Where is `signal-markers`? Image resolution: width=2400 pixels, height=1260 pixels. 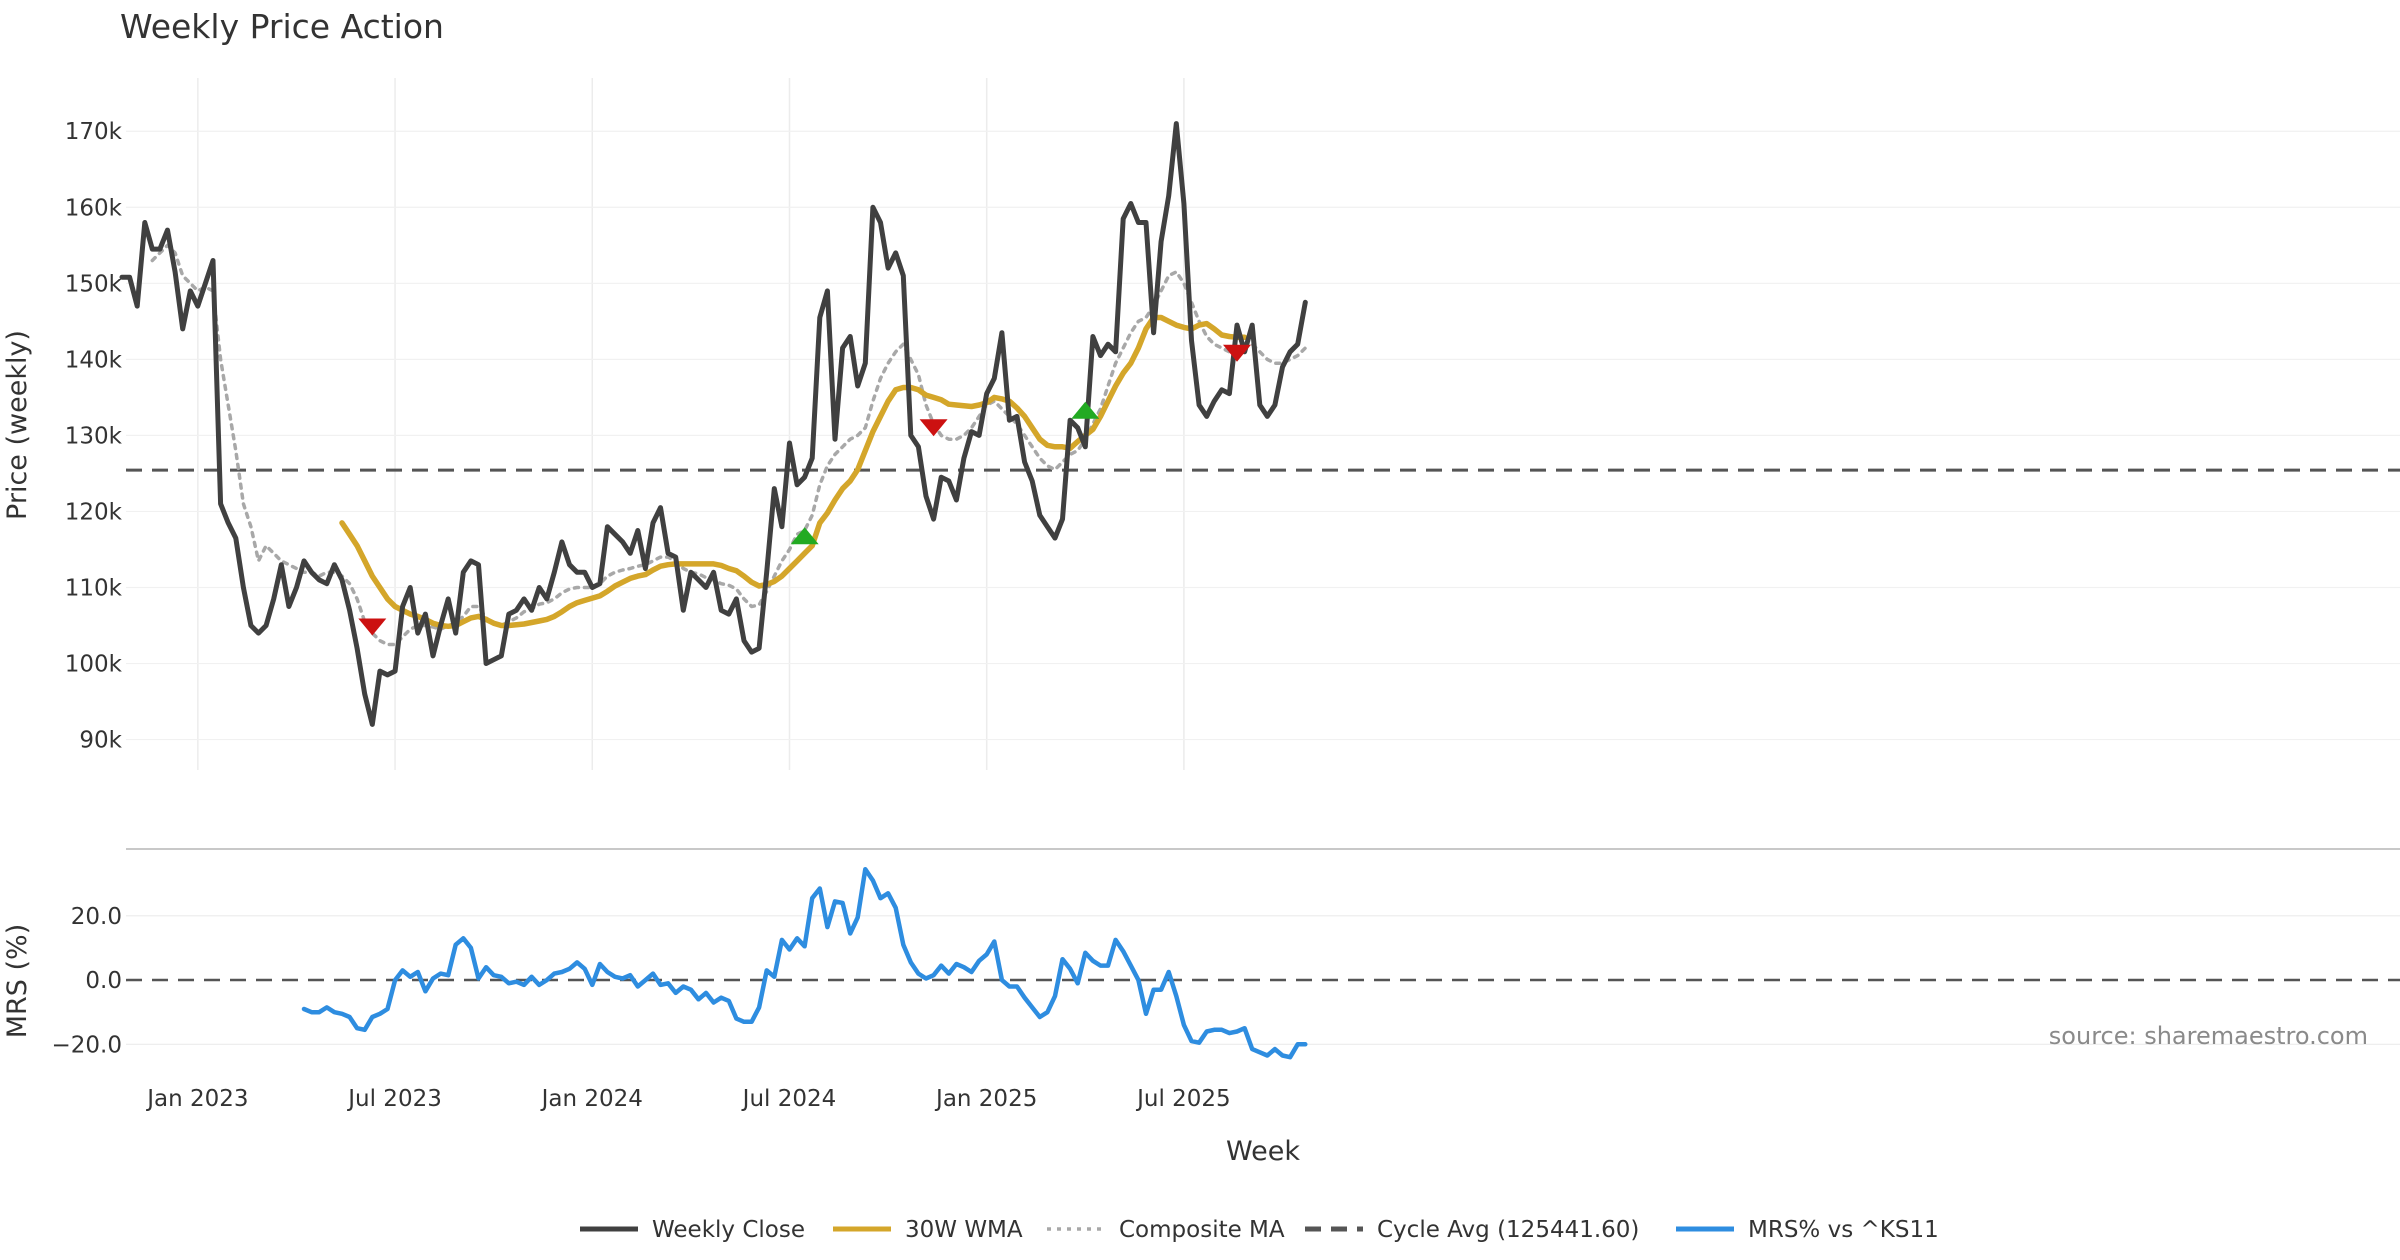
signal-markers is located at coordinates (804, 490).